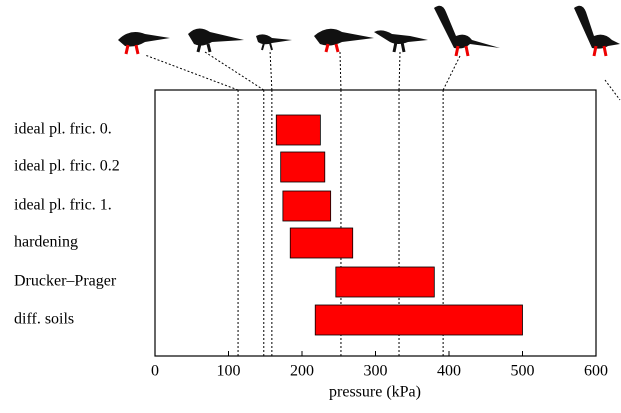 This screenshot has width=621, height=413. Describe the element at coordinates (63, 205) in the screenshot. I see `y-tick-label: ideal pl. fric. 1.` at that location.